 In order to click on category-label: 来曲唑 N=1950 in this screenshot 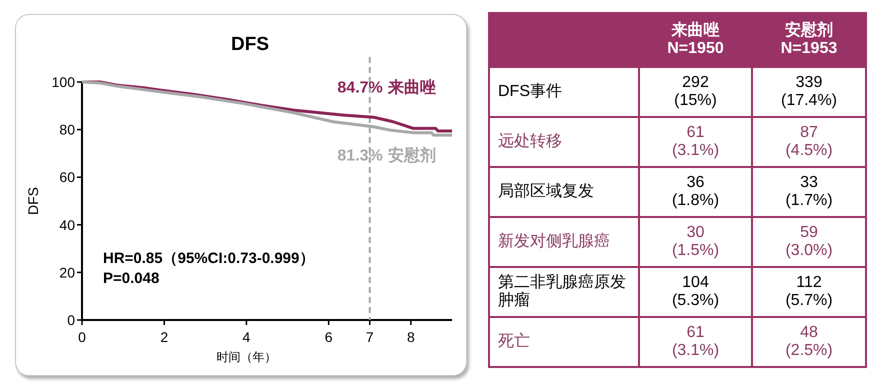, I will do `click(695, 40)`.